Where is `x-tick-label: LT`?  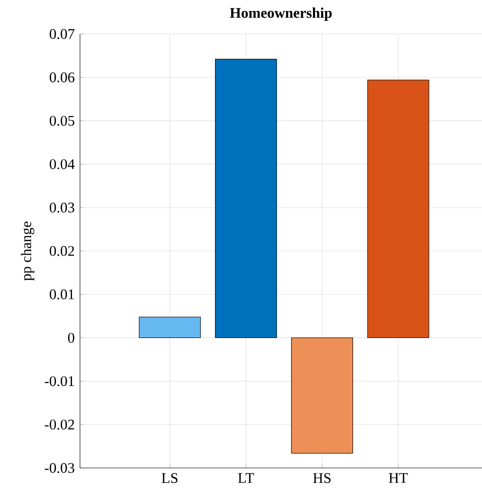 x-tick-label: LT is located at coordinates (246, 478).